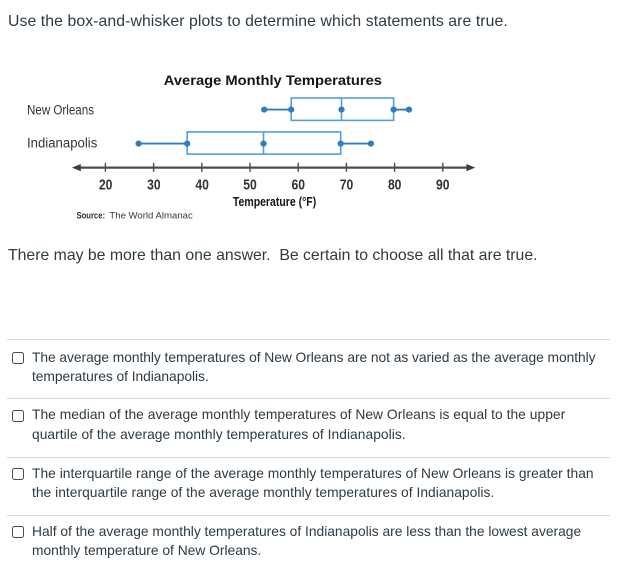 The image size is (626, 568). What do you see at coordinates (106, 184) in the screenshot?
I see `svg-text: 20` at bounding box center [106, 184].